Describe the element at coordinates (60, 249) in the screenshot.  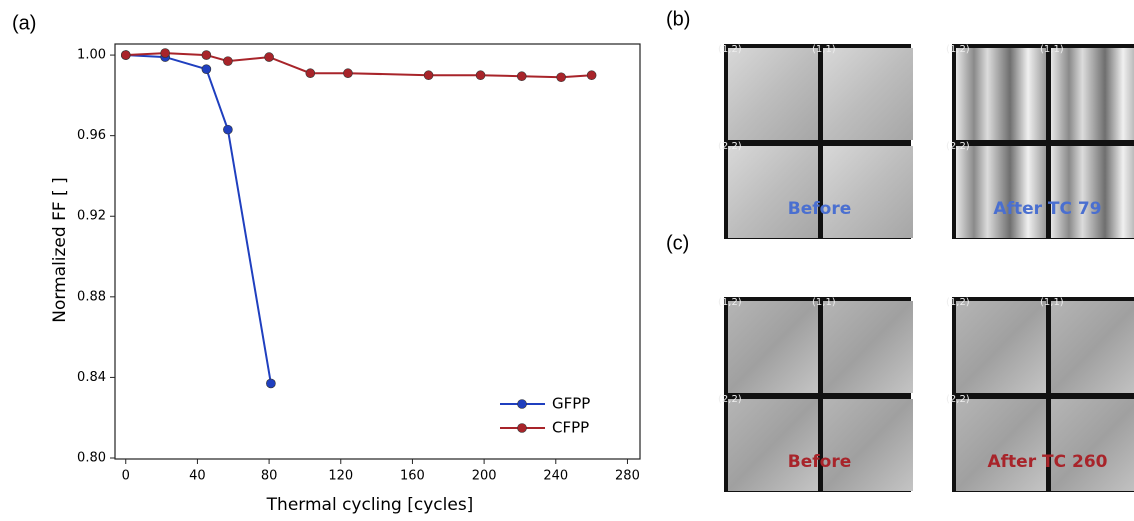
I see `y-axis-label: Normalized FF [ ]` at that location.